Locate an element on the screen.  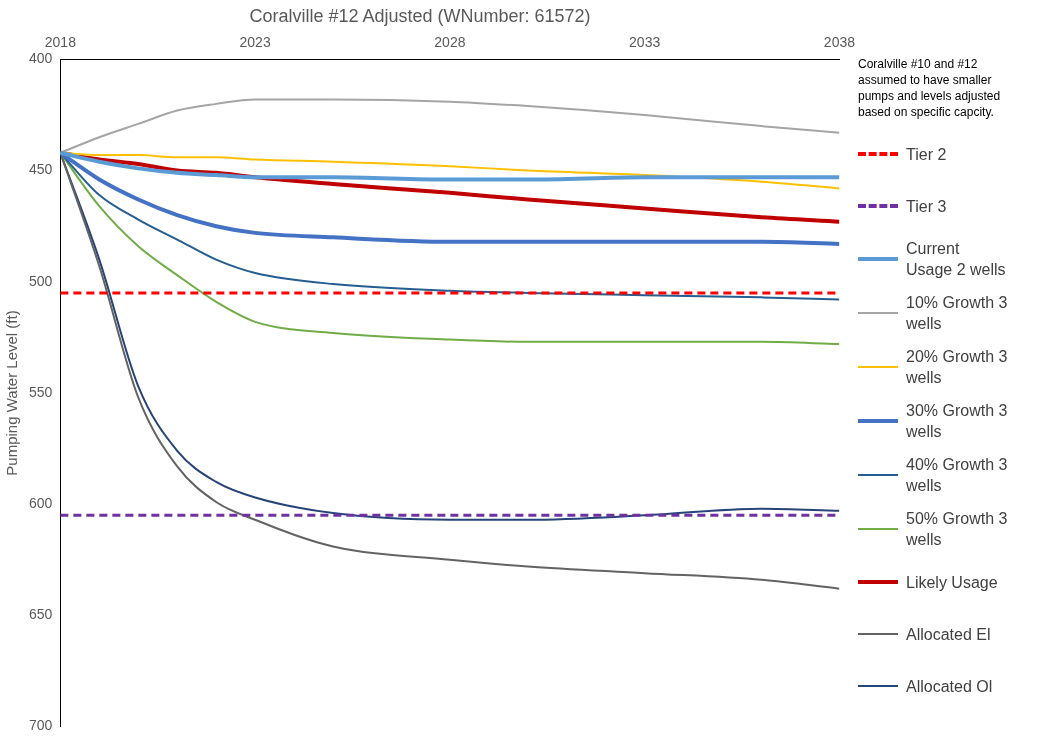
x-tick-label: 2018 is located at coordinates (60, 41).